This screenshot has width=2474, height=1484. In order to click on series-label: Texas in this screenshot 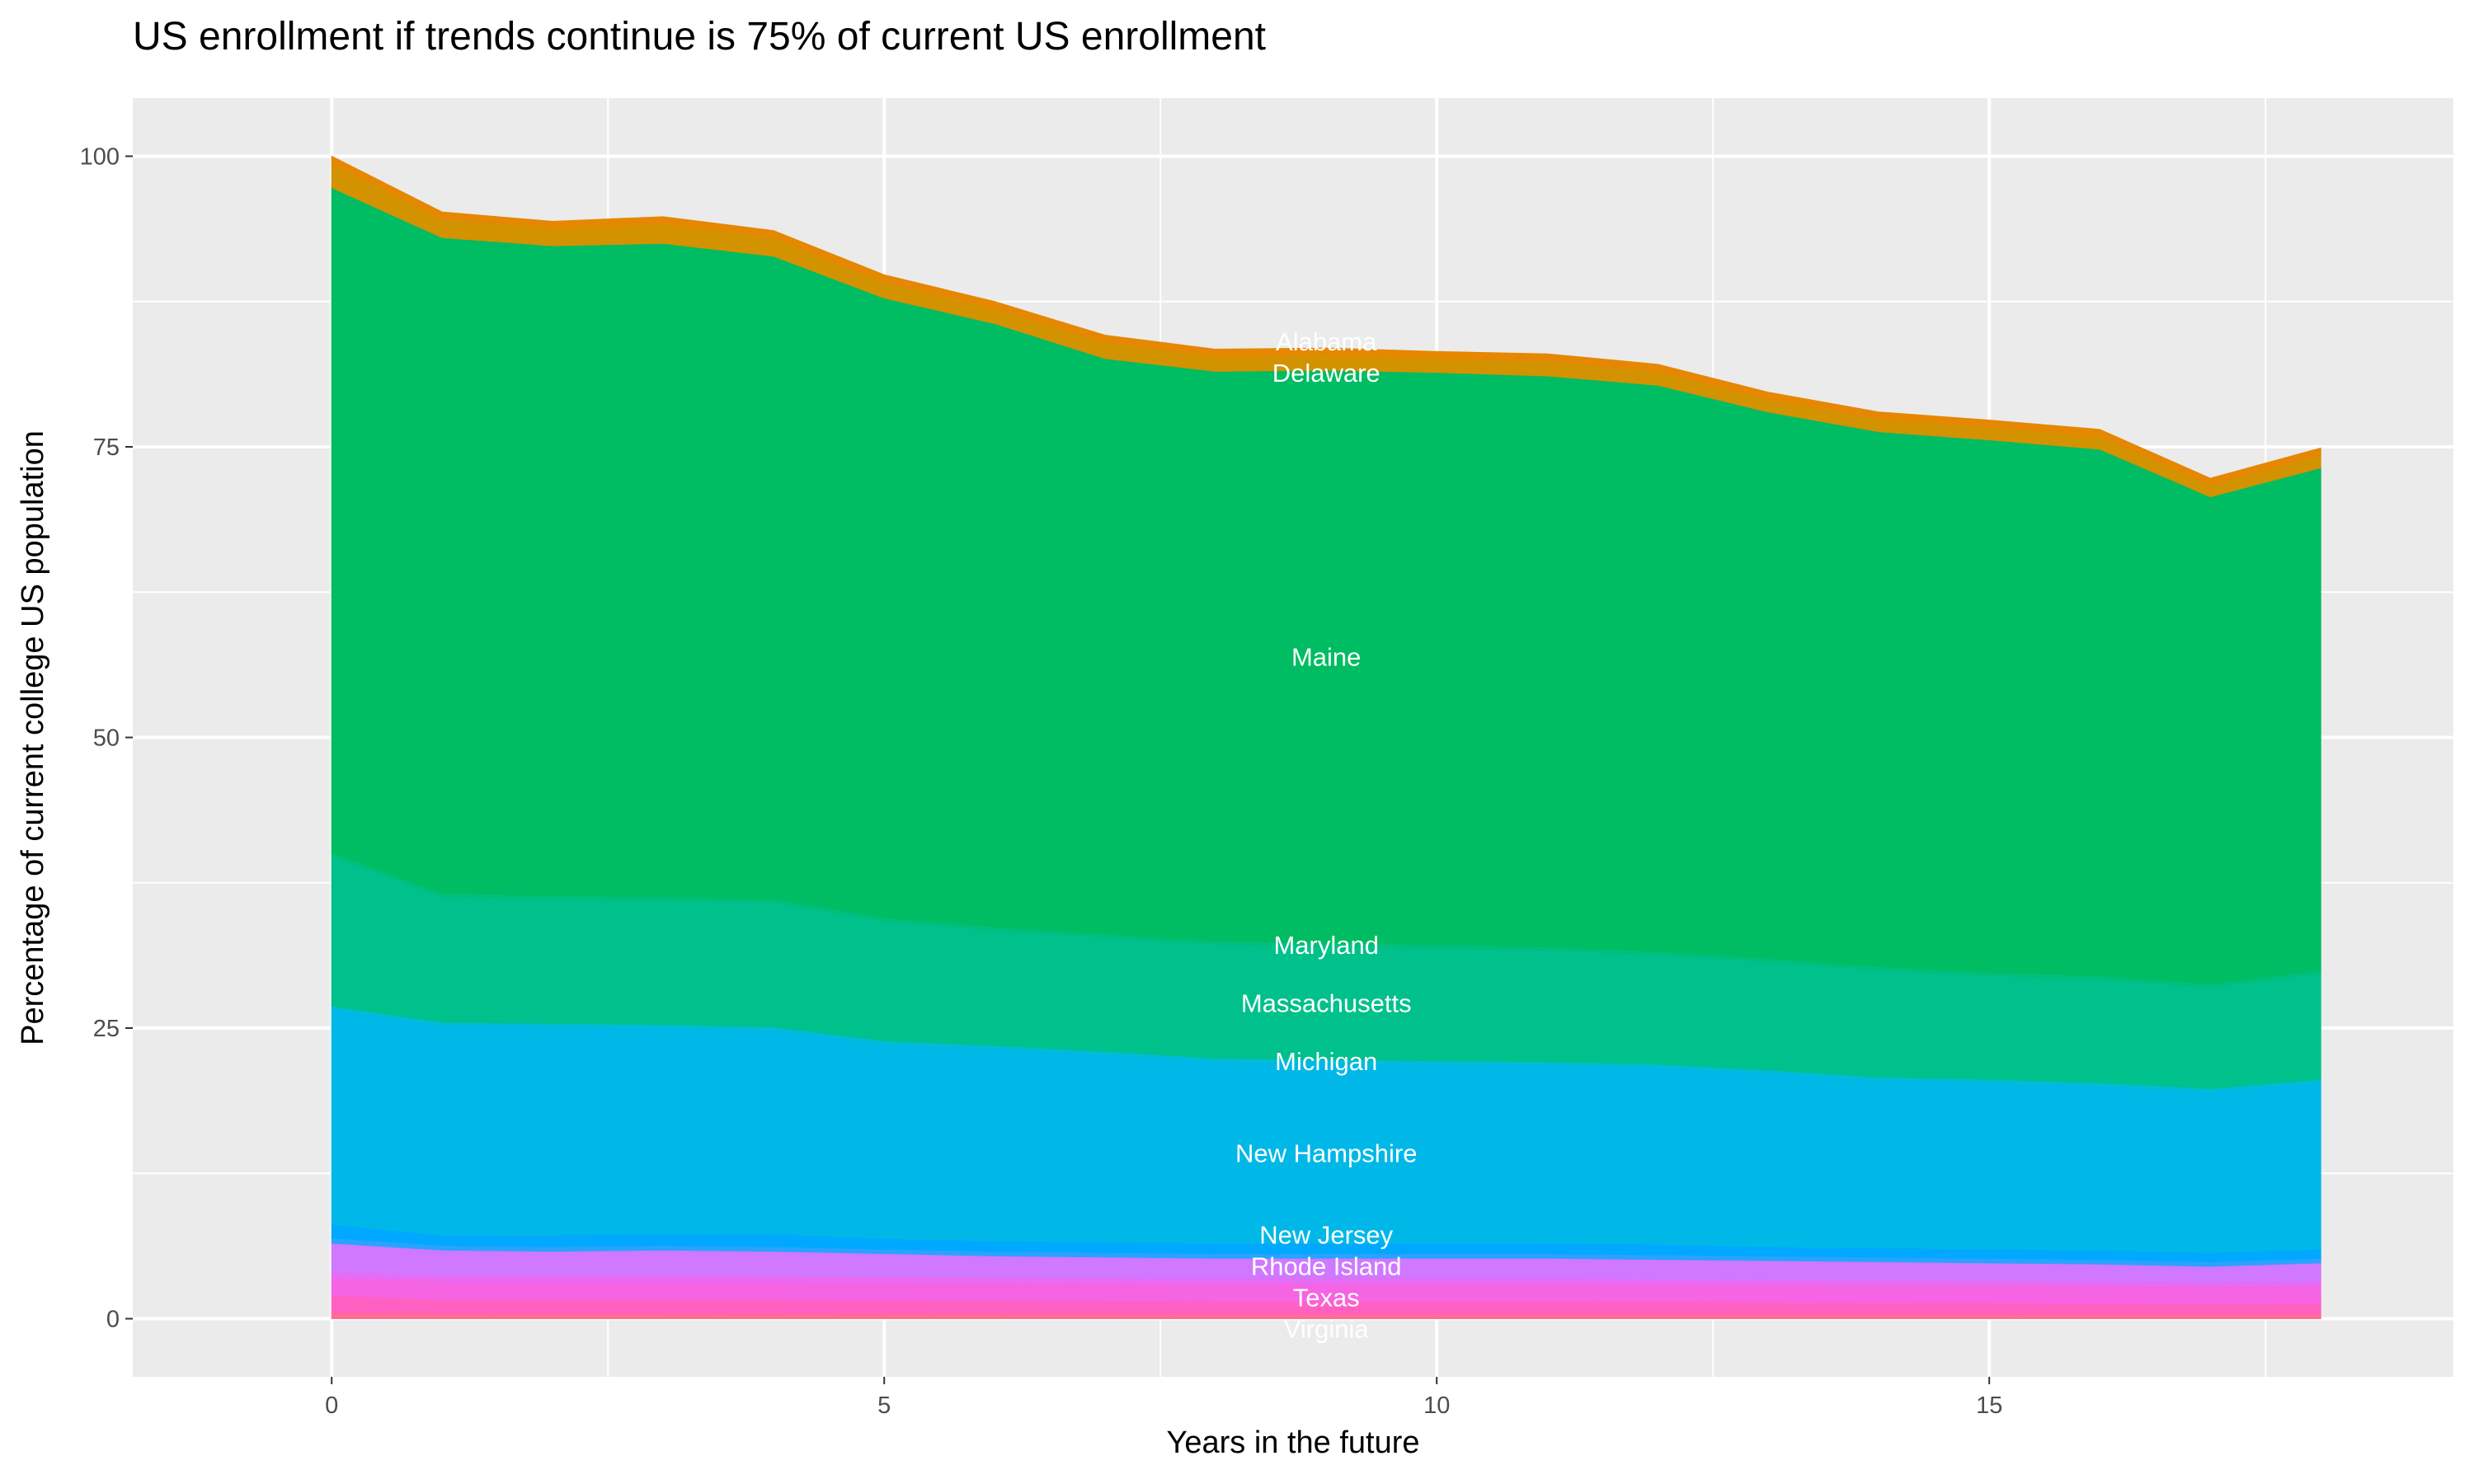, I will do `click(1326, 1297)`.